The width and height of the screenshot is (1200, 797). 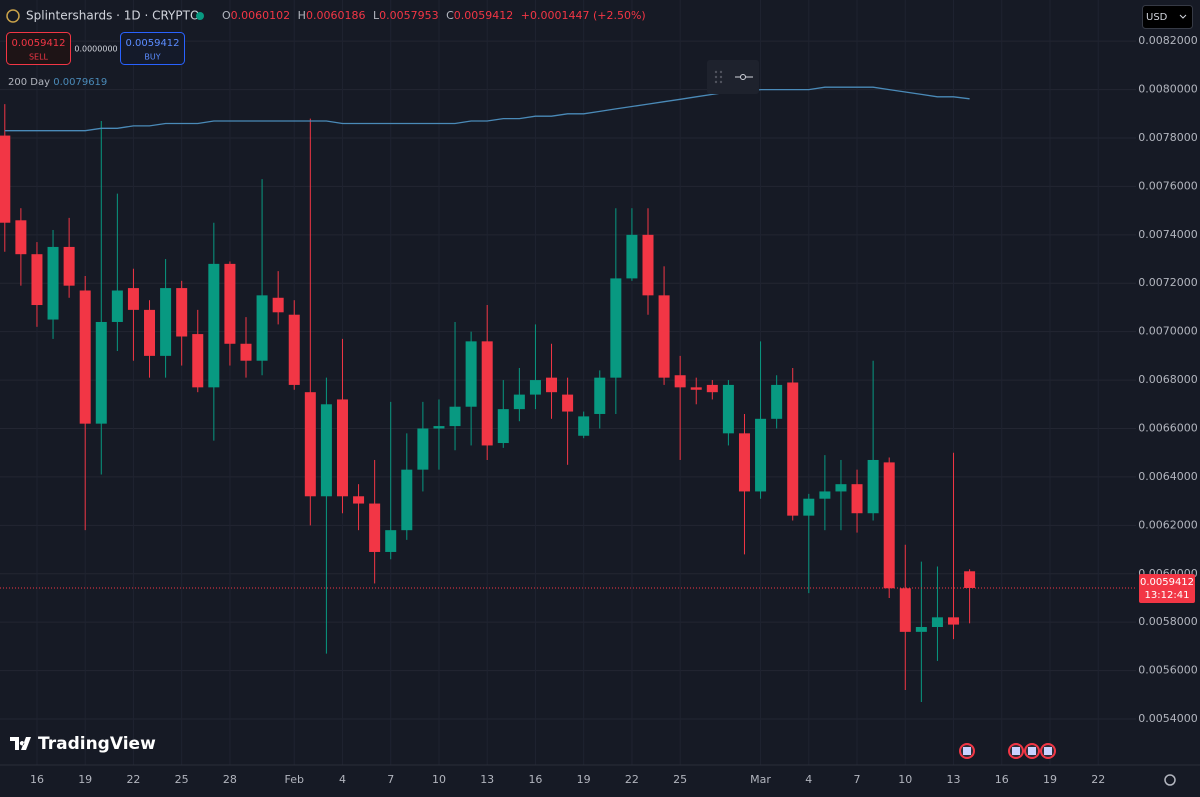 I want to click on y-tick-label: 0.0056000, so click(x=1168, y=670).